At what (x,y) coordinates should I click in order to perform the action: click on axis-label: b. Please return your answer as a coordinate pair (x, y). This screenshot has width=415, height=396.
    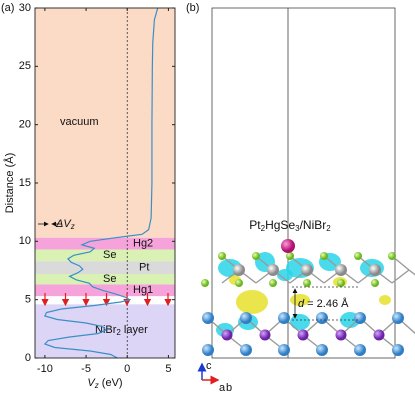
    Looking at the image, I should click on (229, 388).